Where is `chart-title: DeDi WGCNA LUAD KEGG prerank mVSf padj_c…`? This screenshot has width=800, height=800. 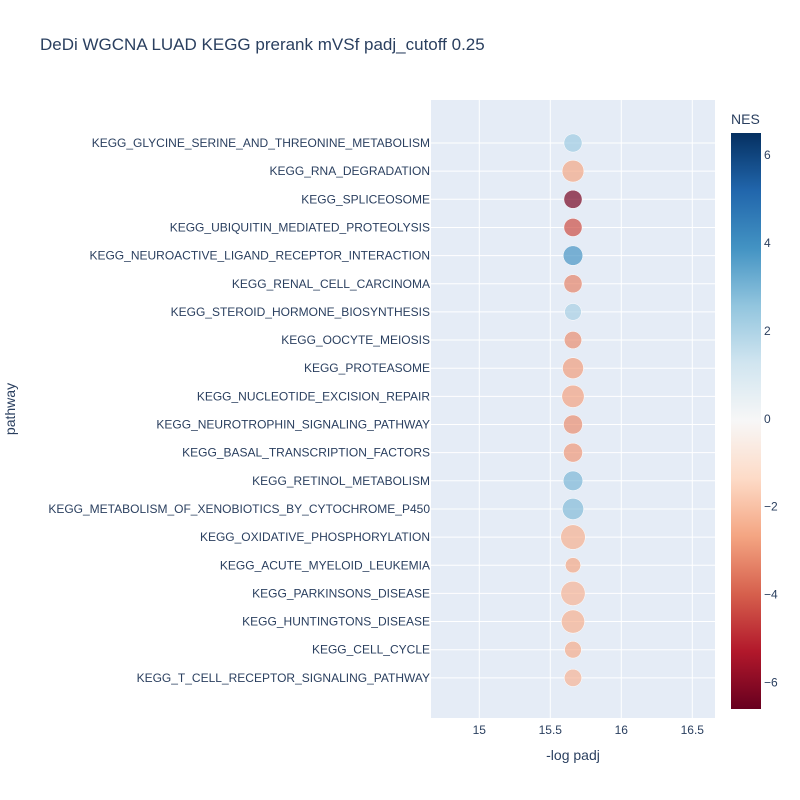
chart-title: DeDi WGCNA LUAD KEGG prerank mVSf padj_c… is located at coordinates (262, 44).